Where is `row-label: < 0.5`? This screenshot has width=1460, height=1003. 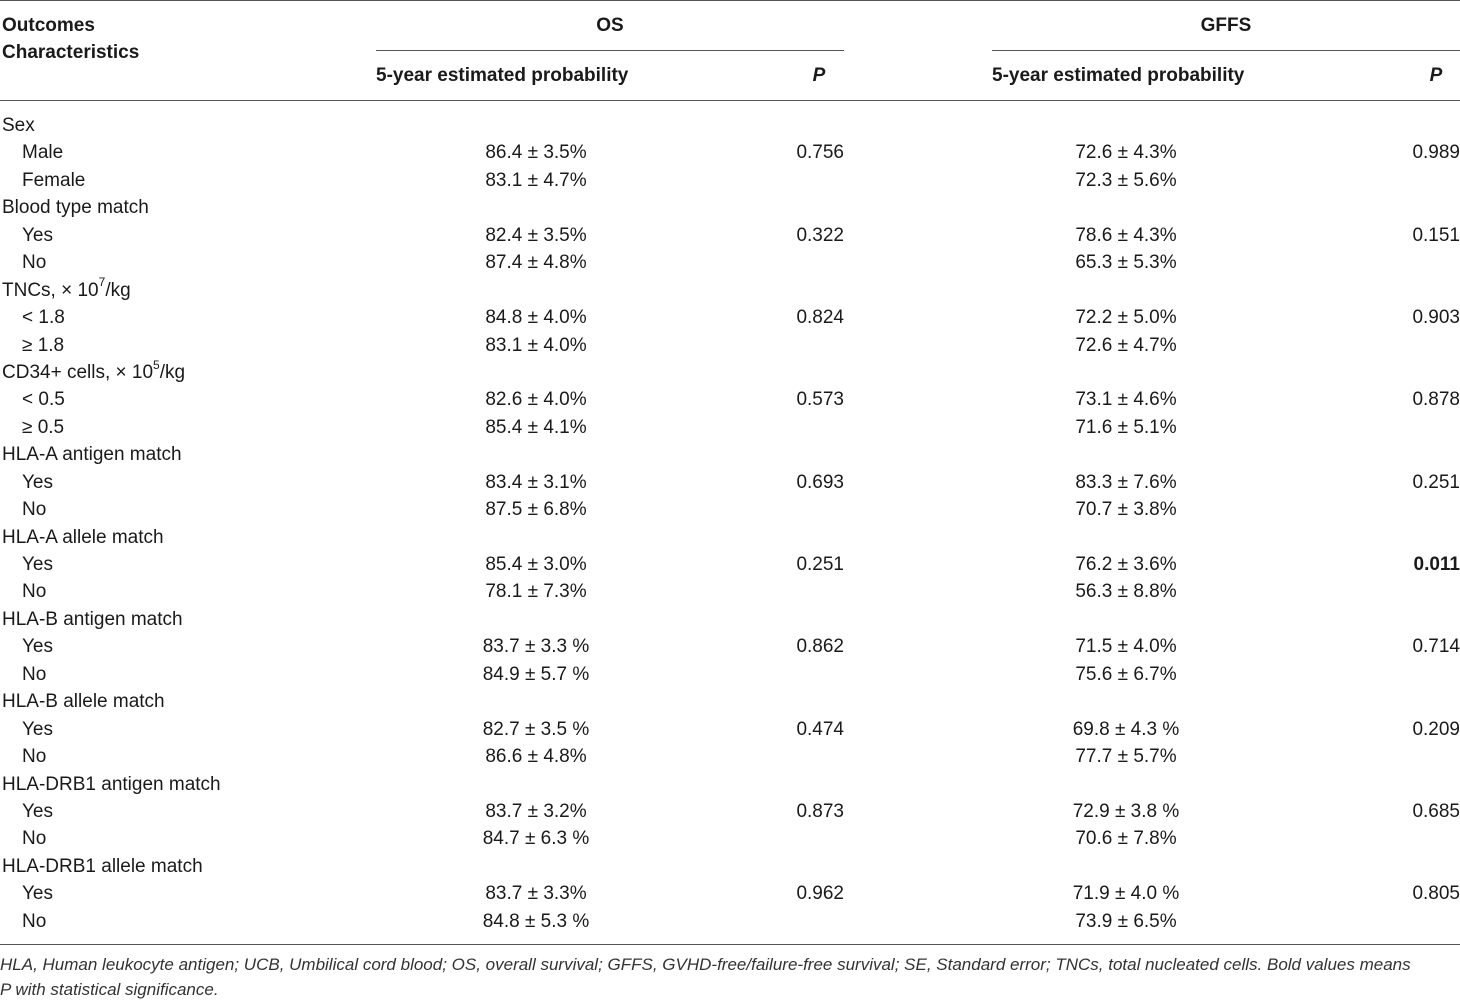
row-label: < 0.5 is located at coordinates (43, 399).